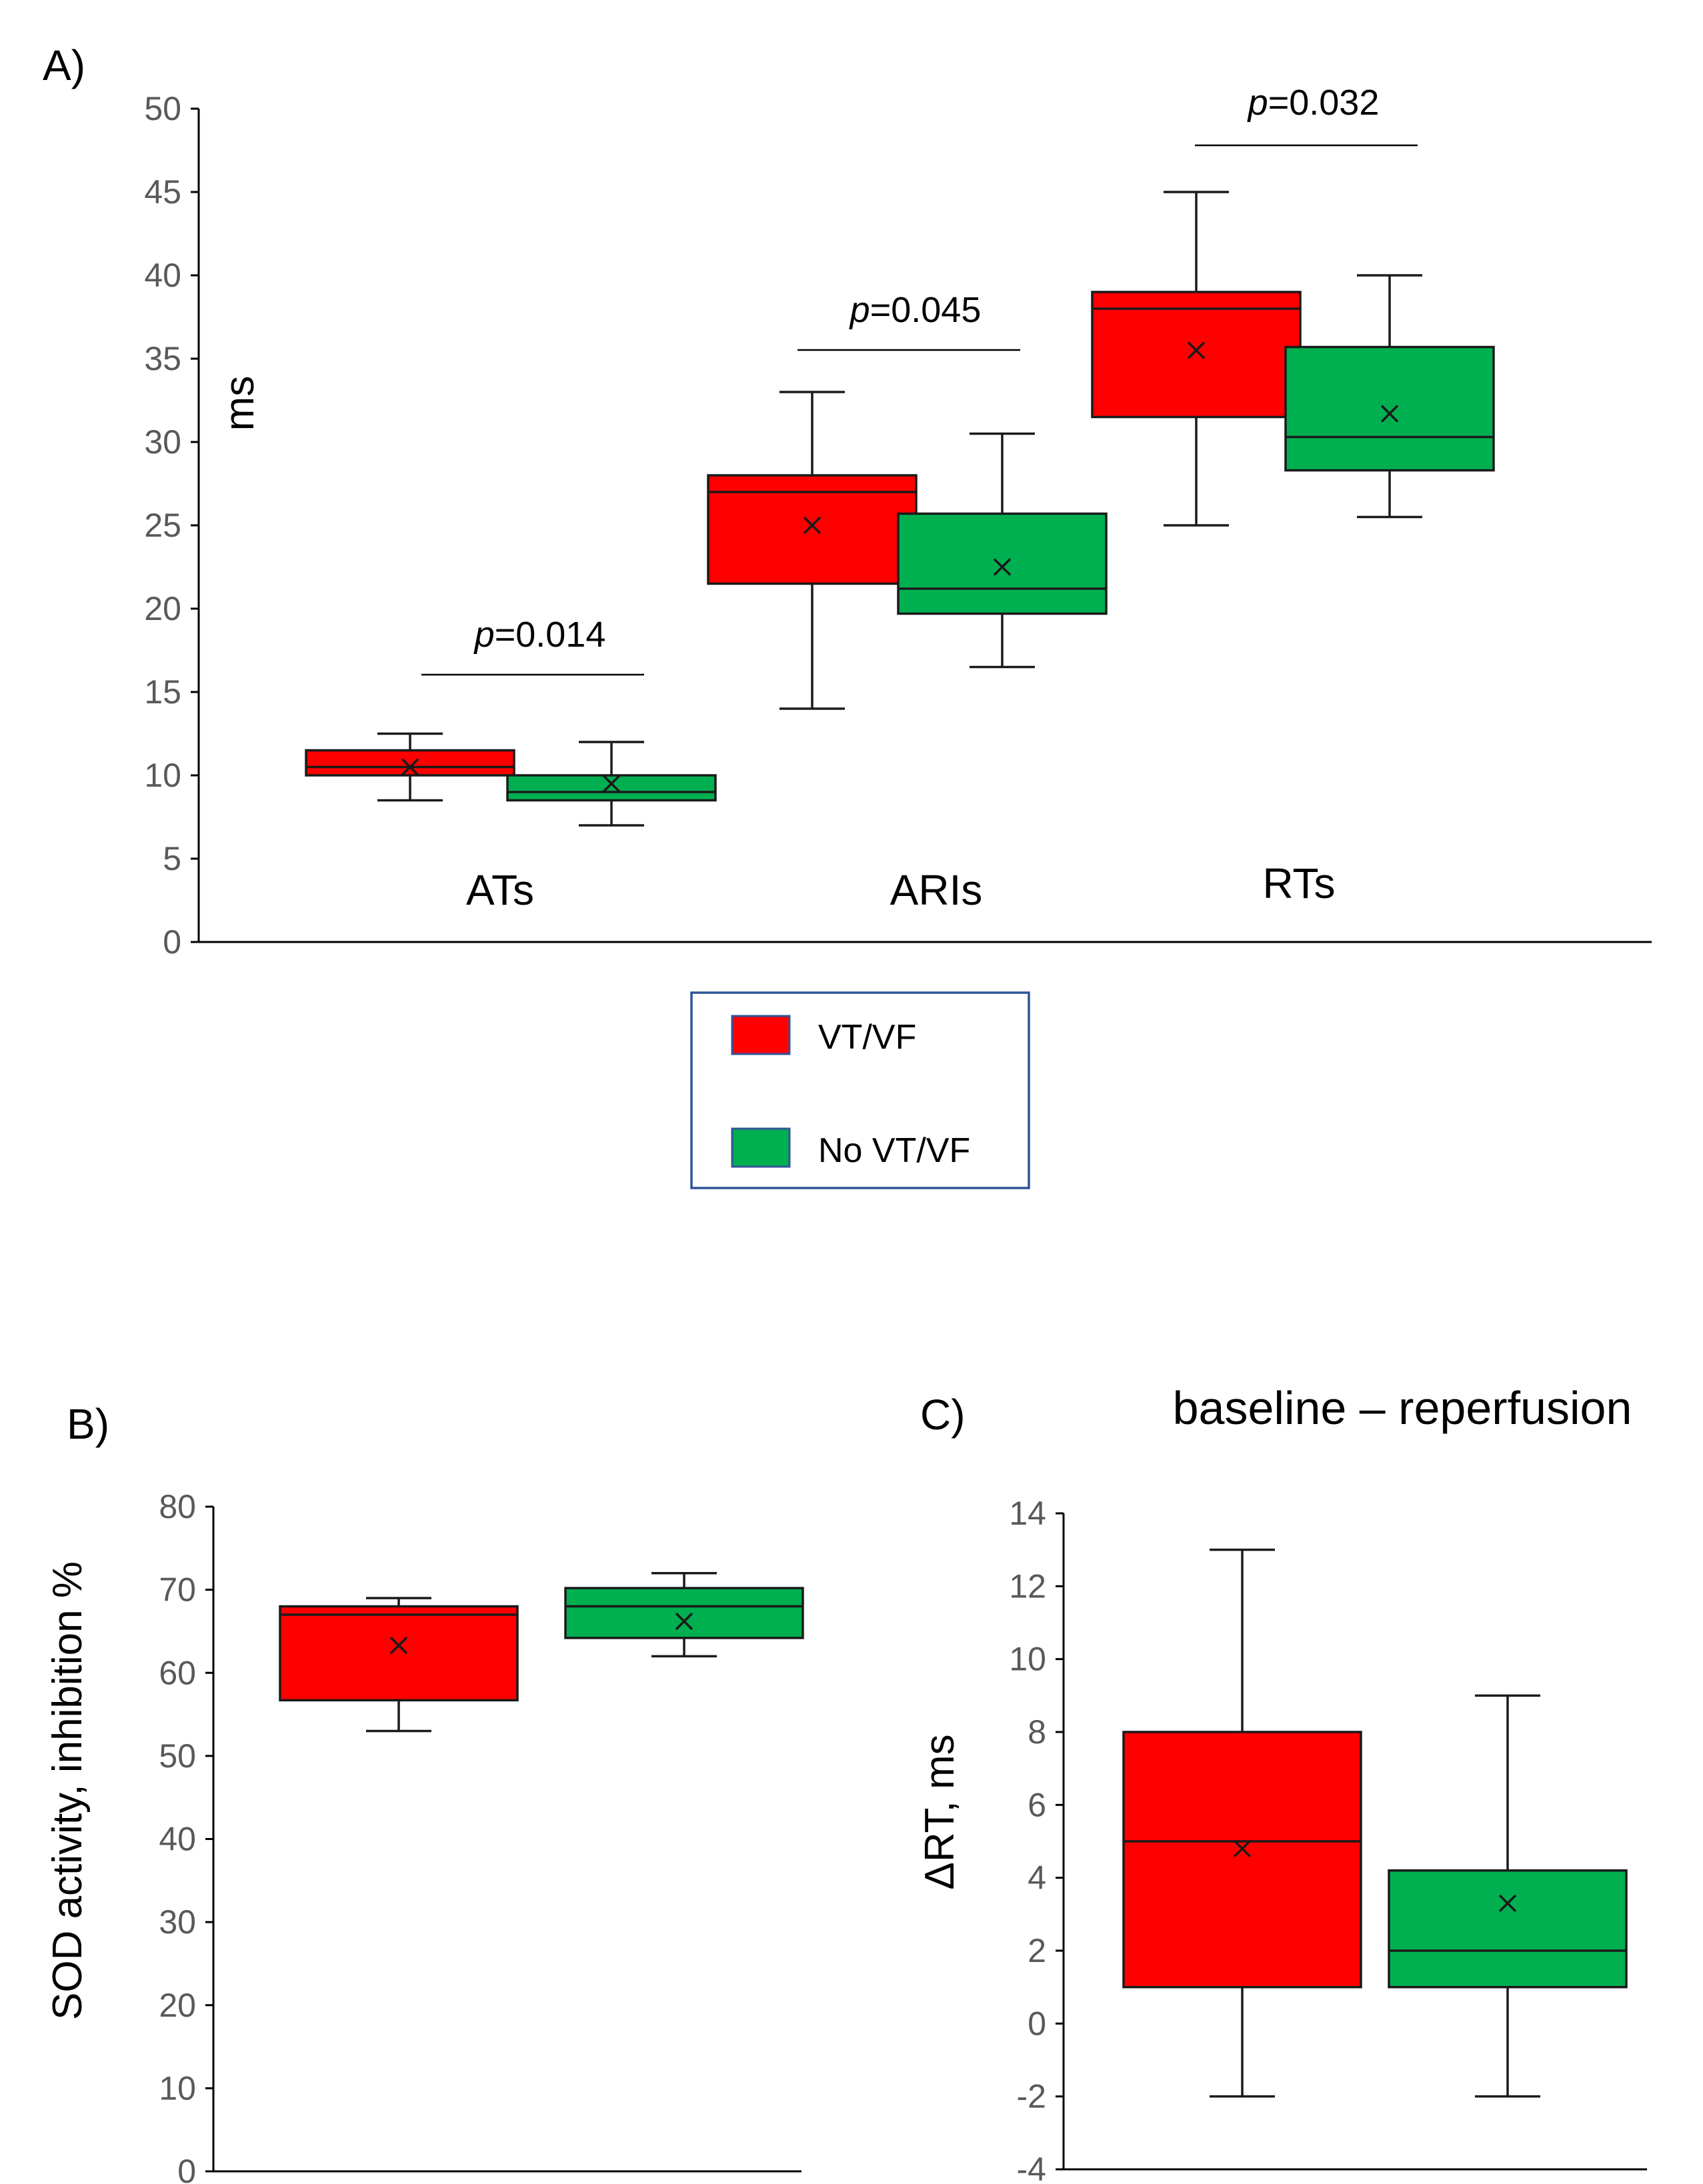 The width and height of the screenshot is (1703, 2184). Describe the element at coordinates (1313, 103) in the screenshot. I see `p-value-rts: p=0.032` at that location.